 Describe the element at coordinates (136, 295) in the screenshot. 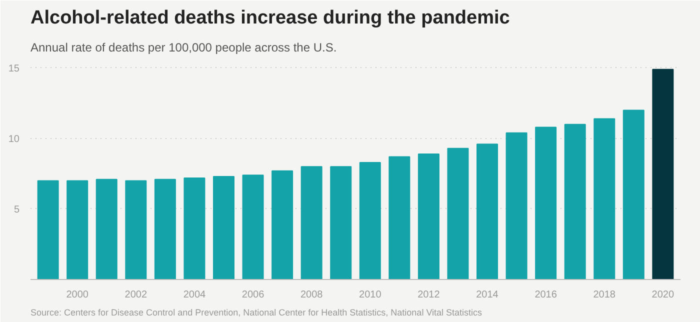

I see `x-tick-label: 2002` at that location.